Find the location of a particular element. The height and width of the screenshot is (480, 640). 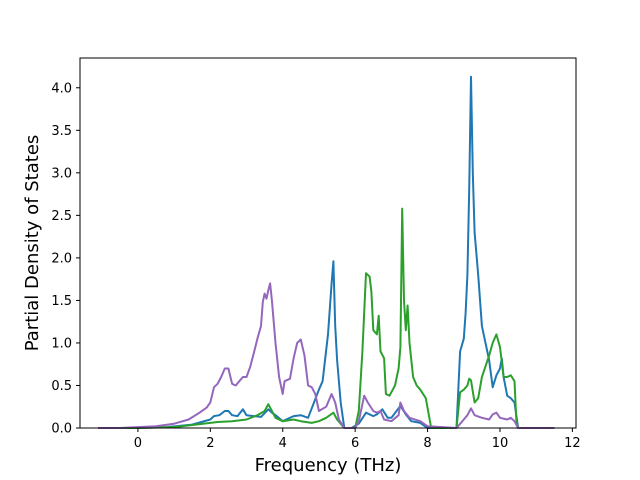

x-tick-label: 4 is located at coordinates (283, 443).